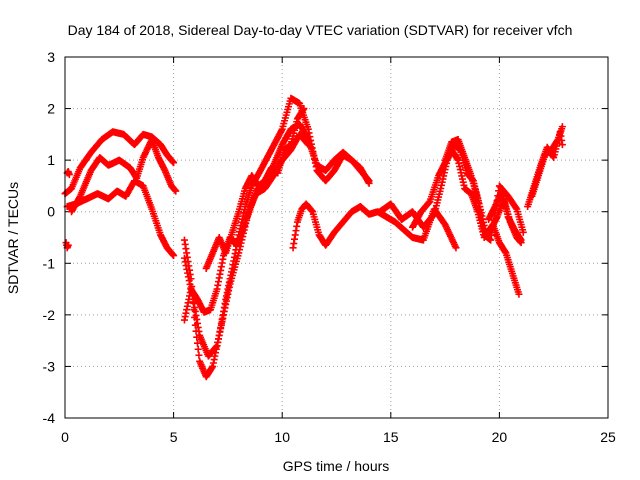 This screenshot has height=480, width=640. I want to click on x-tick-label: 20, so click(500, 437).